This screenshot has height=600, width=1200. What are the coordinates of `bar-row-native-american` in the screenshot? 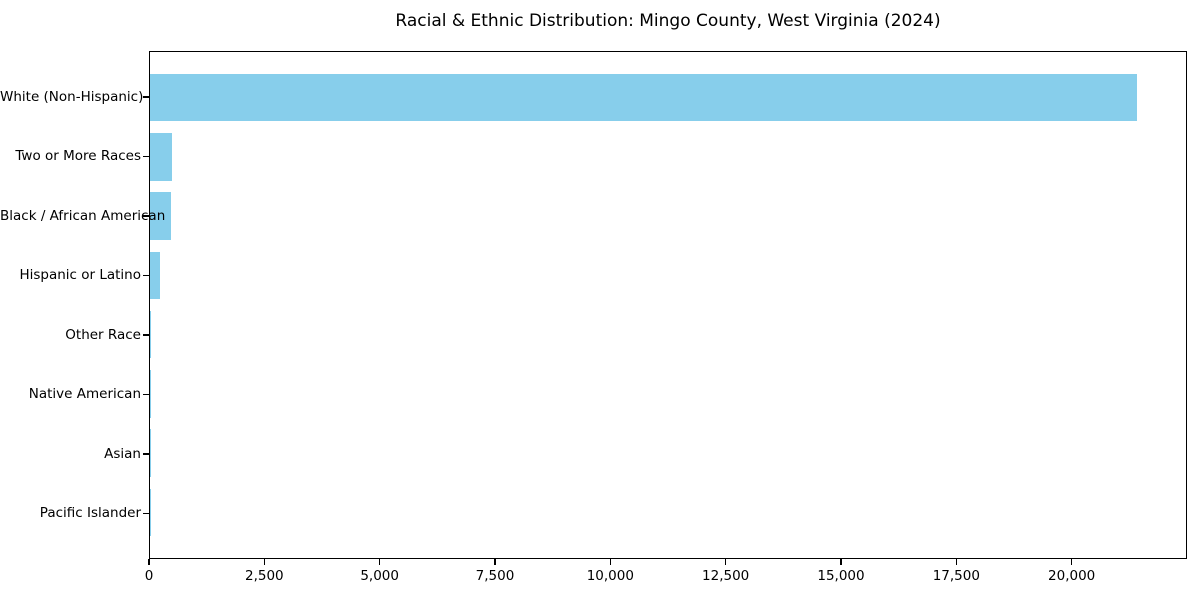 It's located at (668, 393).